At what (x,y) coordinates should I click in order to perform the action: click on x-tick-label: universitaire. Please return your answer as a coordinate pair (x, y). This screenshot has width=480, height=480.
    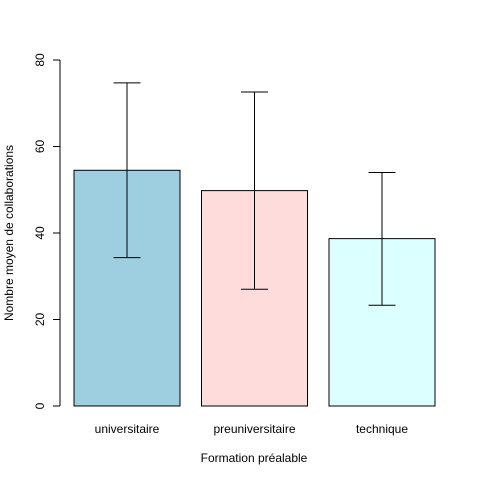
    Looking at the image, I should click on (127, 429).